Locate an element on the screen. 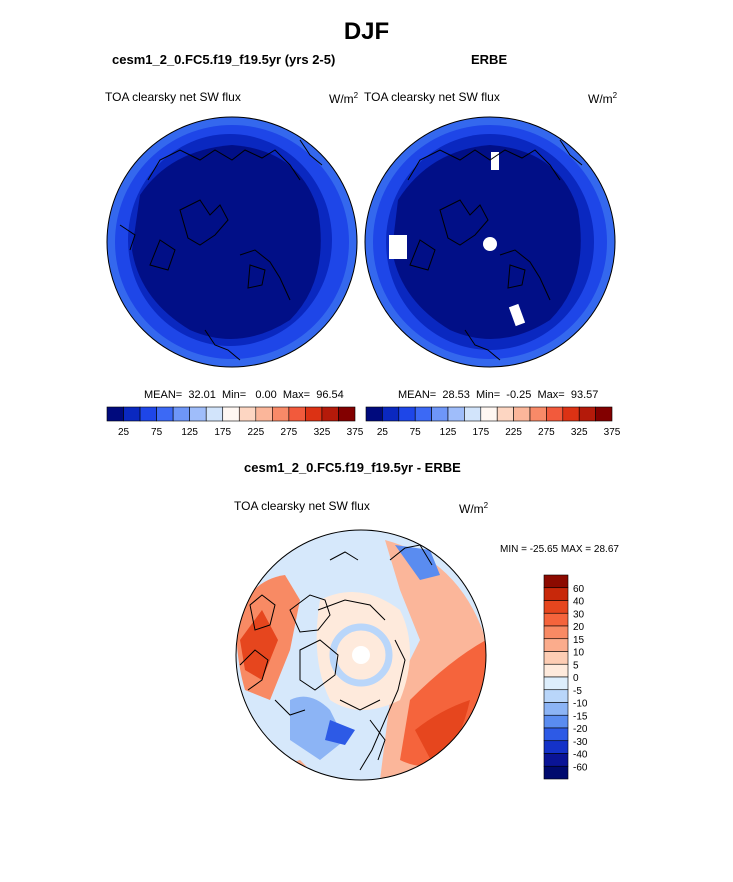 This screenshot has height=882, width=733. diff-map is located at coordinates (361, 655).